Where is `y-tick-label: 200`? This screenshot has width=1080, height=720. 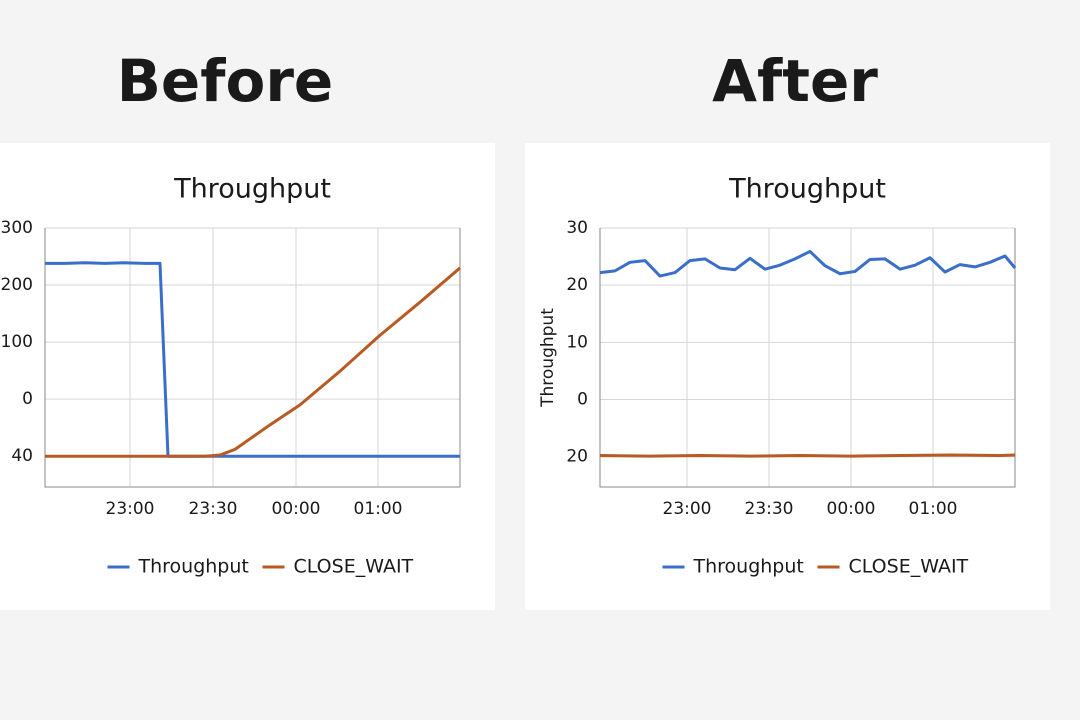
y-tick-label: 200 is located at coordinates (17, 285).